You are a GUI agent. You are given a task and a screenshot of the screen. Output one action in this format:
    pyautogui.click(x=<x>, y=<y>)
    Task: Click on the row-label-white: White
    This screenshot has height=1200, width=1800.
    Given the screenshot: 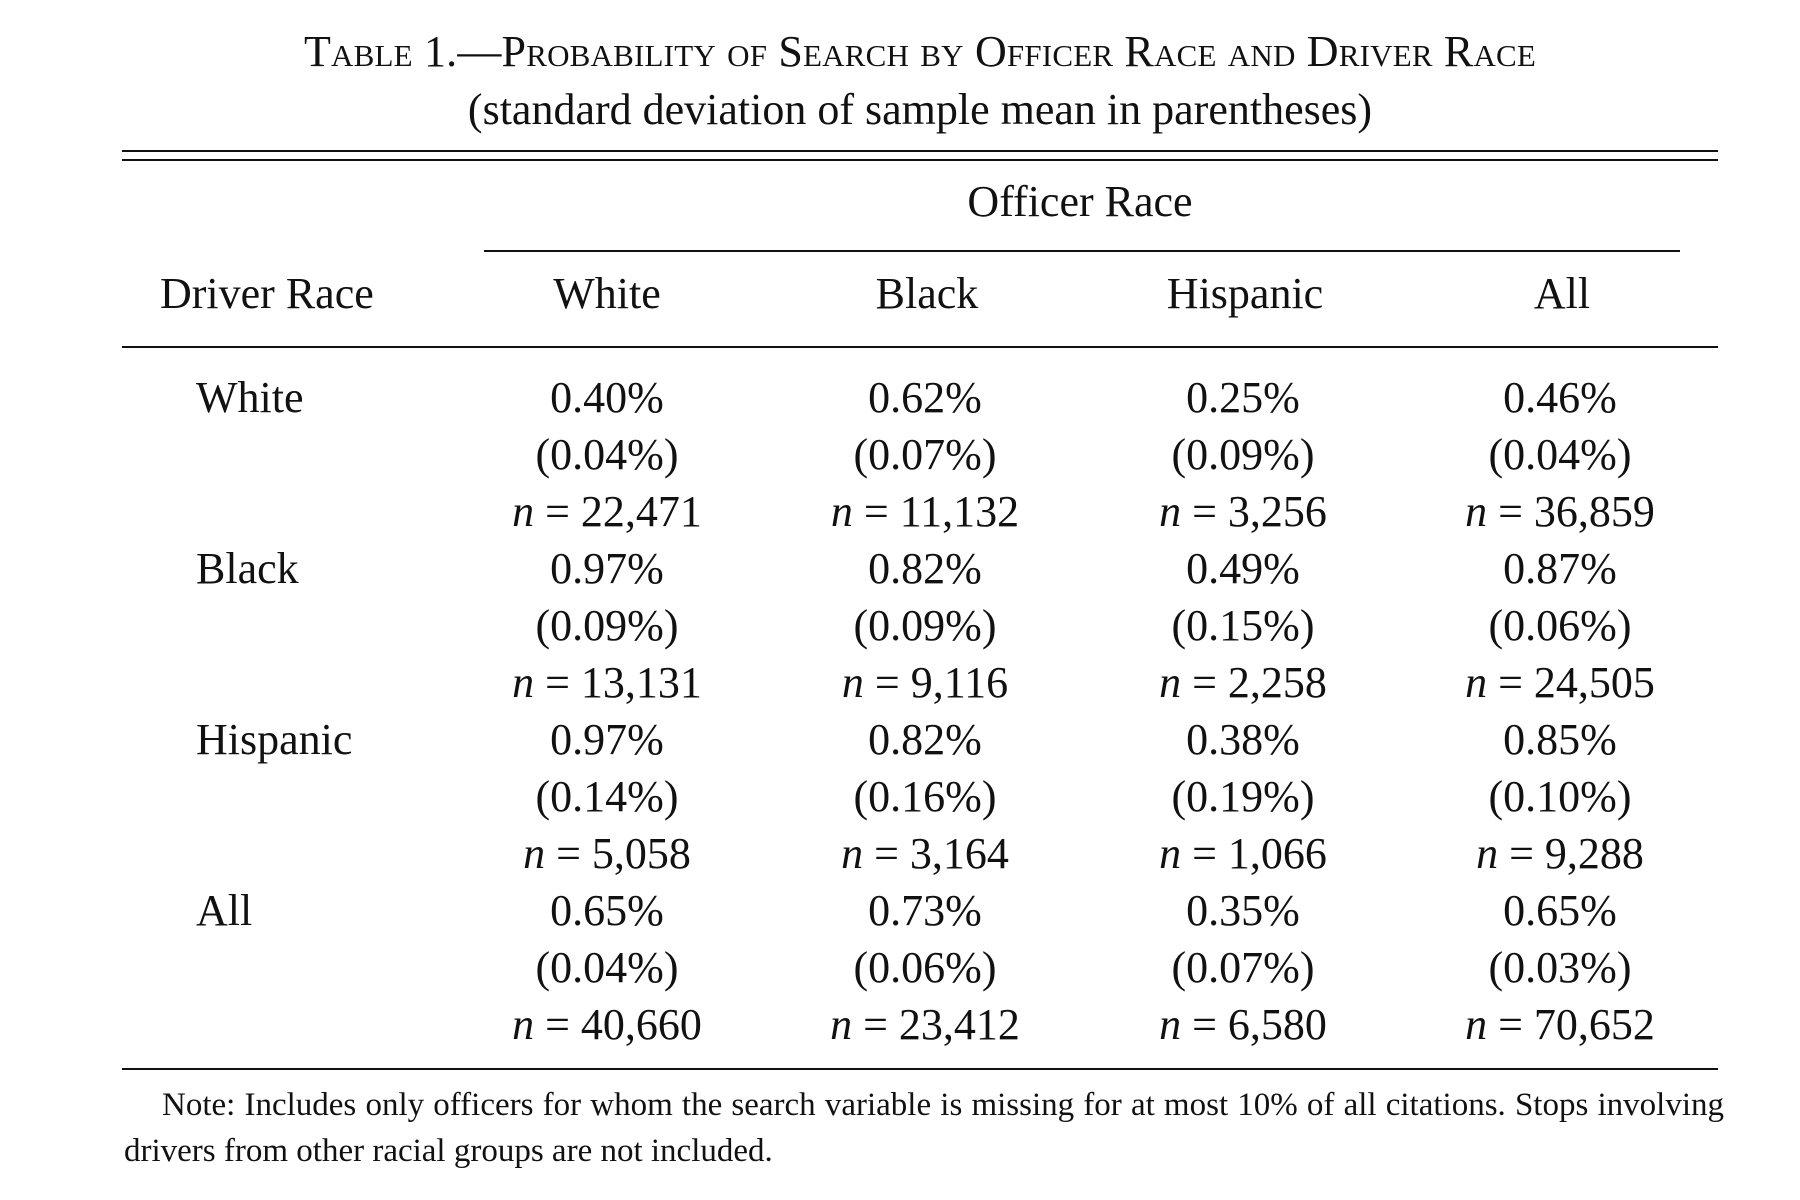 What is the action you would take?
    pyautogui.click(x=250, y=397)
    